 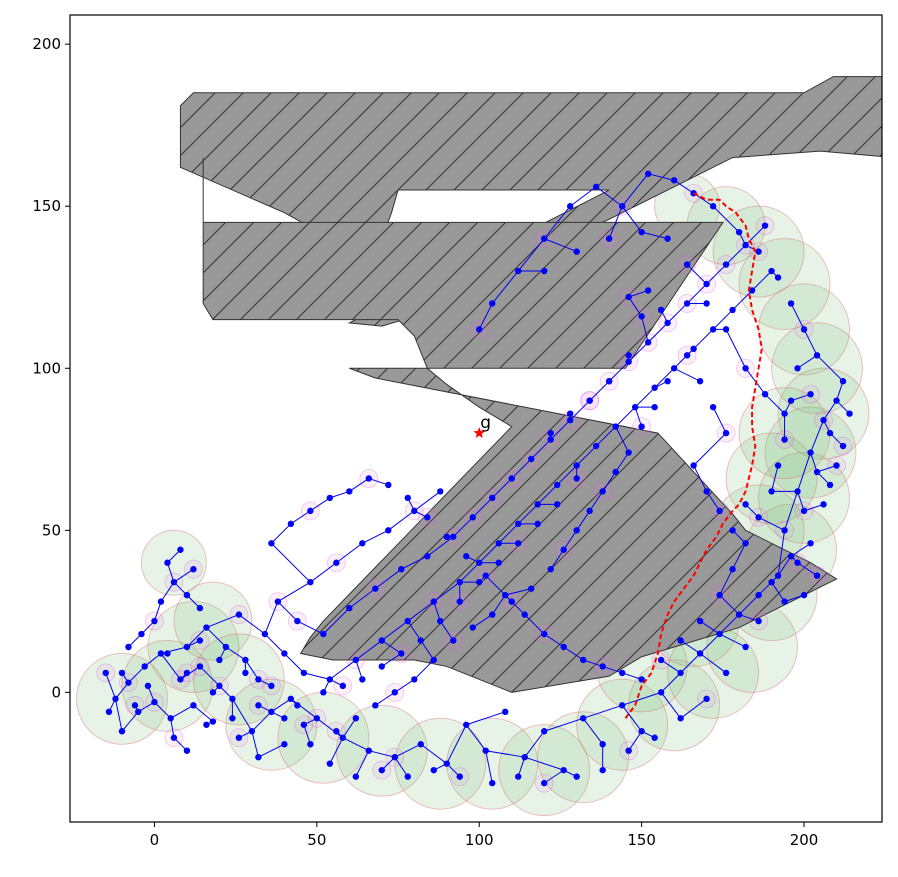 I want to click on y-tick-label: 150, so click(x=46, y=206).